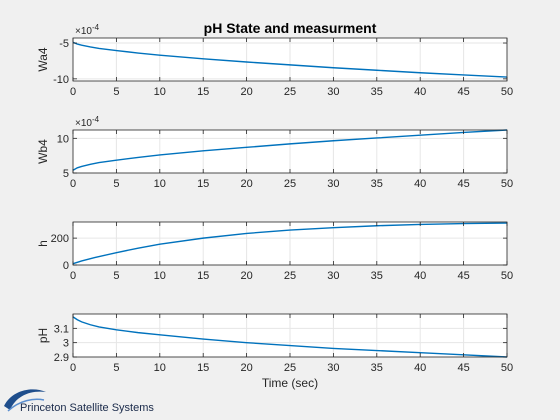  I want to click on y-tick-label: 200, so click(60, 239).